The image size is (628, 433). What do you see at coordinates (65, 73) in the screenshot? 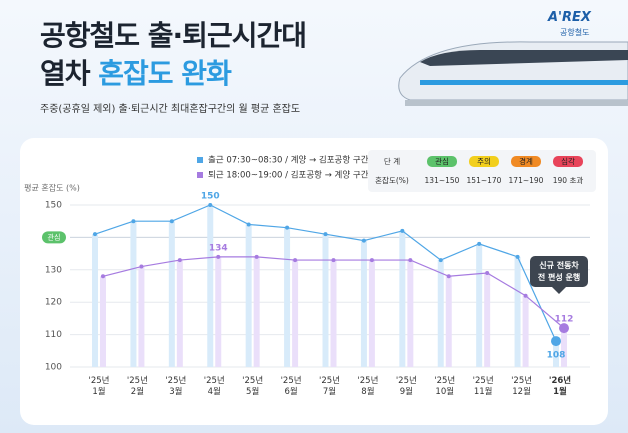
I see `title-part: 열차` at bounding box center [65, 73].